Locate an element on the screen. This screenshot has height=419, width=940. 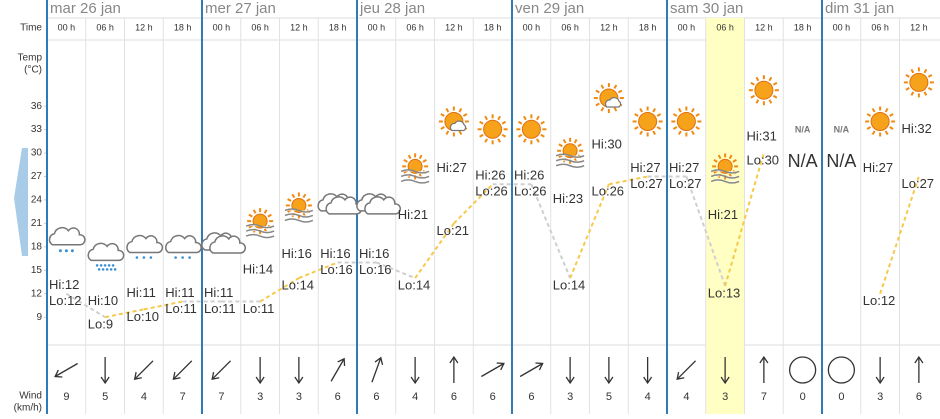
day-label: mer 27 jan is located at coordinates (240, 8).